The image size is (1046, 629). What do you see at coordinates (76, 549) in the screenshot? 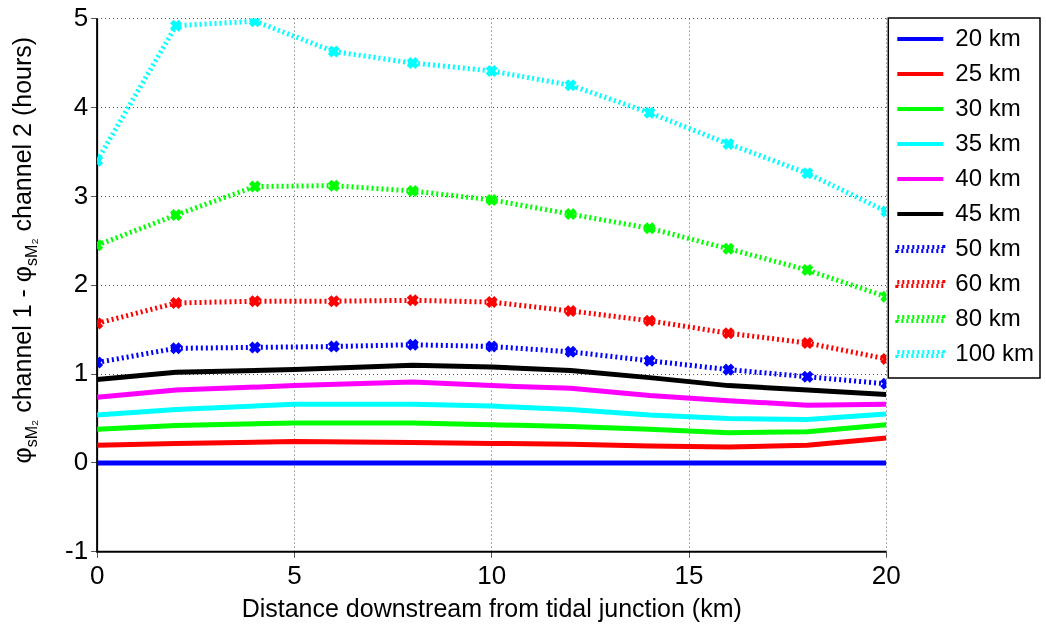
I see `y-tick-label: -1` at bounding box center [76, 549].